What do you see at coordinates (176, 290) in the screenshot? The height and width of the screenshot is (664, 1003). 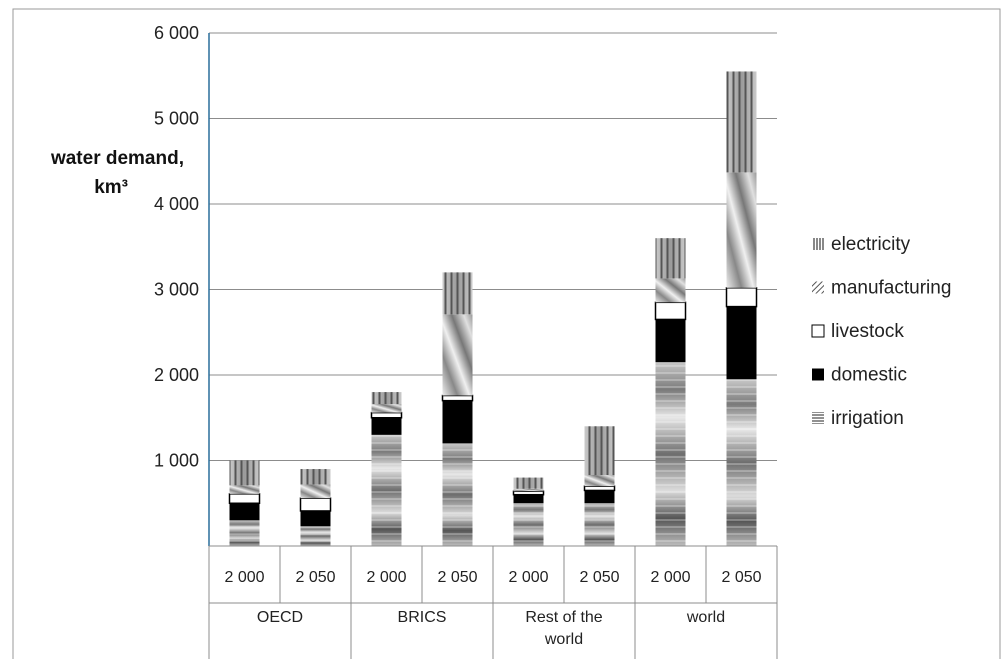 I see `y-tick-label: 3 000` at bounding box center [176, 290].